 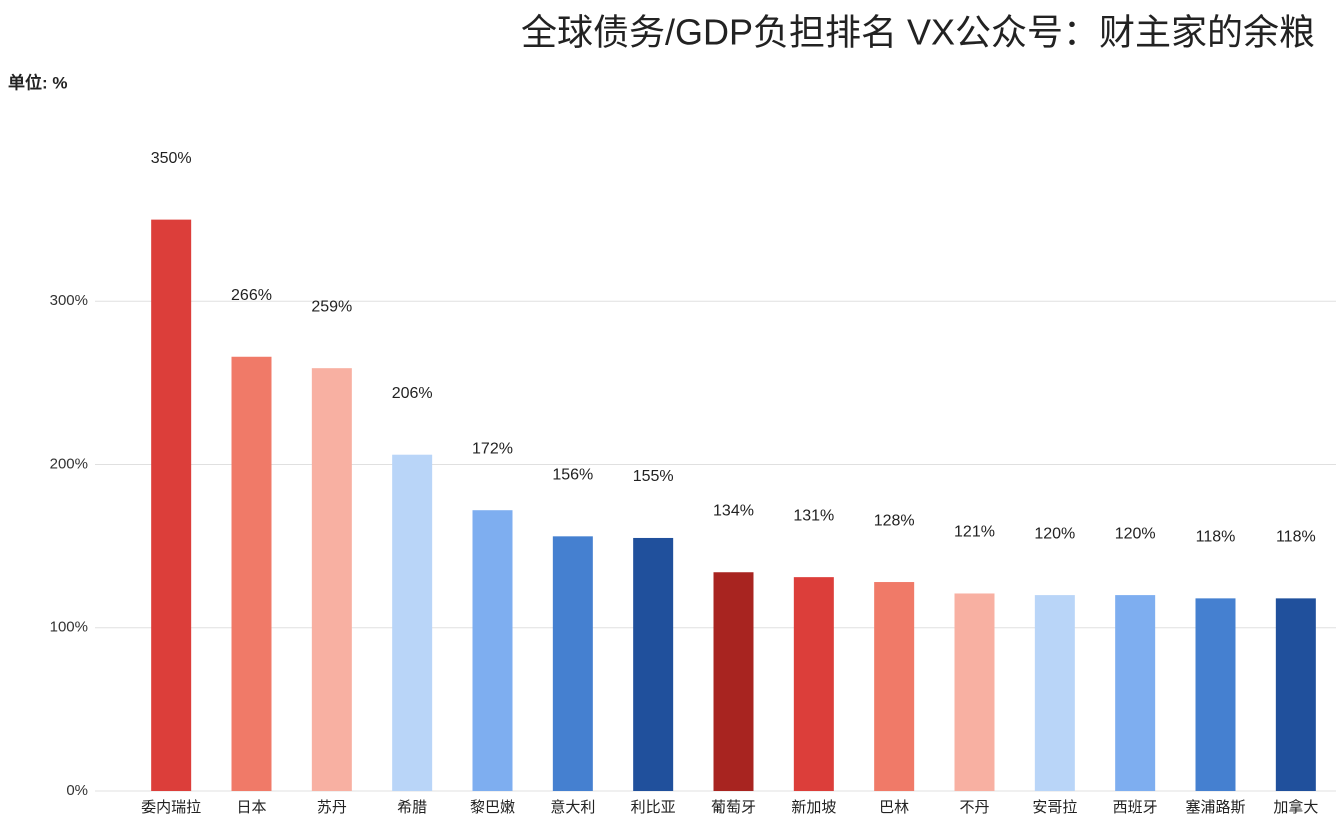 I want to click on value-label: 155%, so click(x=653, y=476).